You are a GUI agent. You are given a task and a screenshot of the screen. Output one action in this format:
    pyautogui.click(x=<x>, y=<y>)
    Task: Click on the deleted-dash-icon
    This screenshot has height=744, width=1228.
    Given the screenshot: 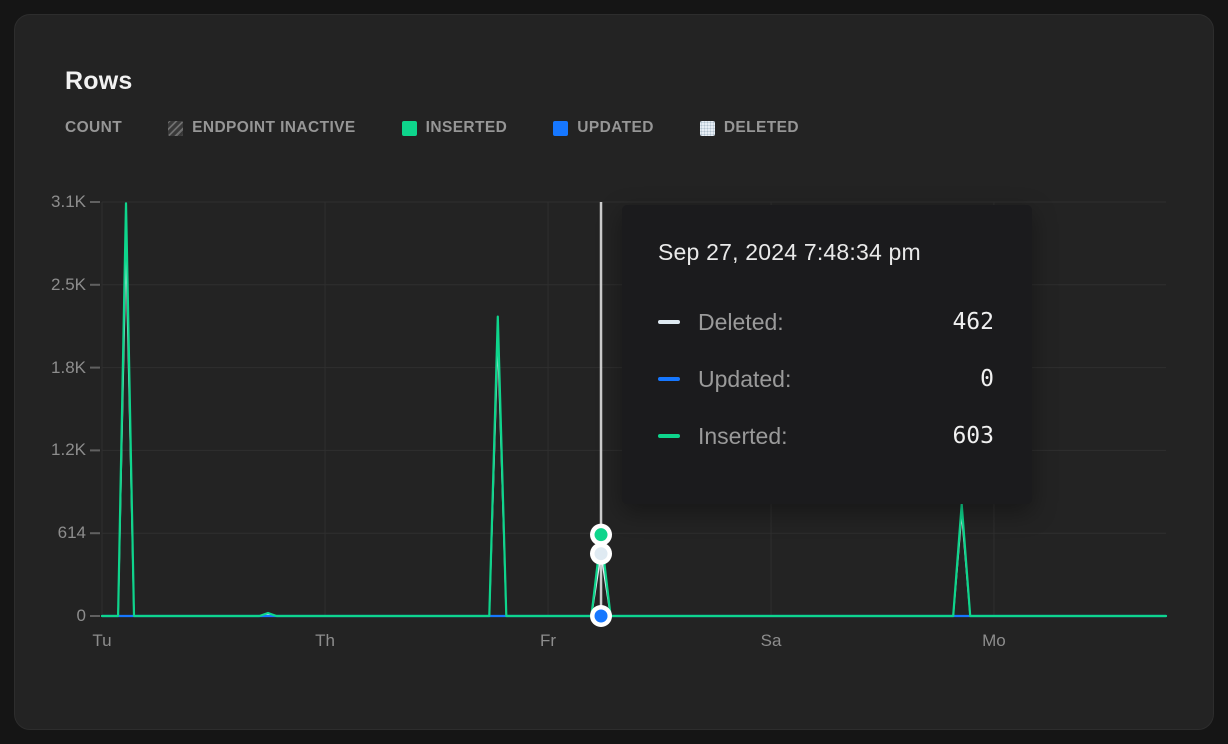 What is the action you would take?
    pyautogui.click(x=669, y=322)
    